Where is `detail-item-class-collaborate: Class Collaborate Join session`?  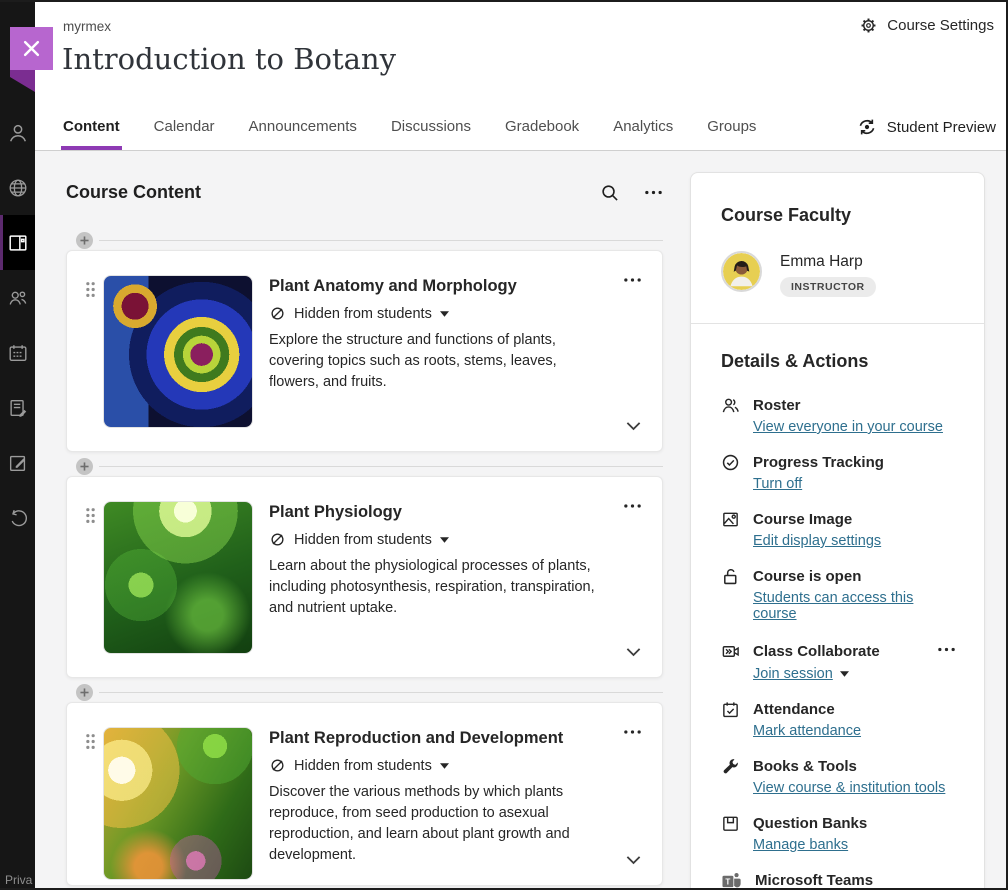
detail-item-class-collaborate: Class Collaborate Join session is located at coordinates (838, 661).